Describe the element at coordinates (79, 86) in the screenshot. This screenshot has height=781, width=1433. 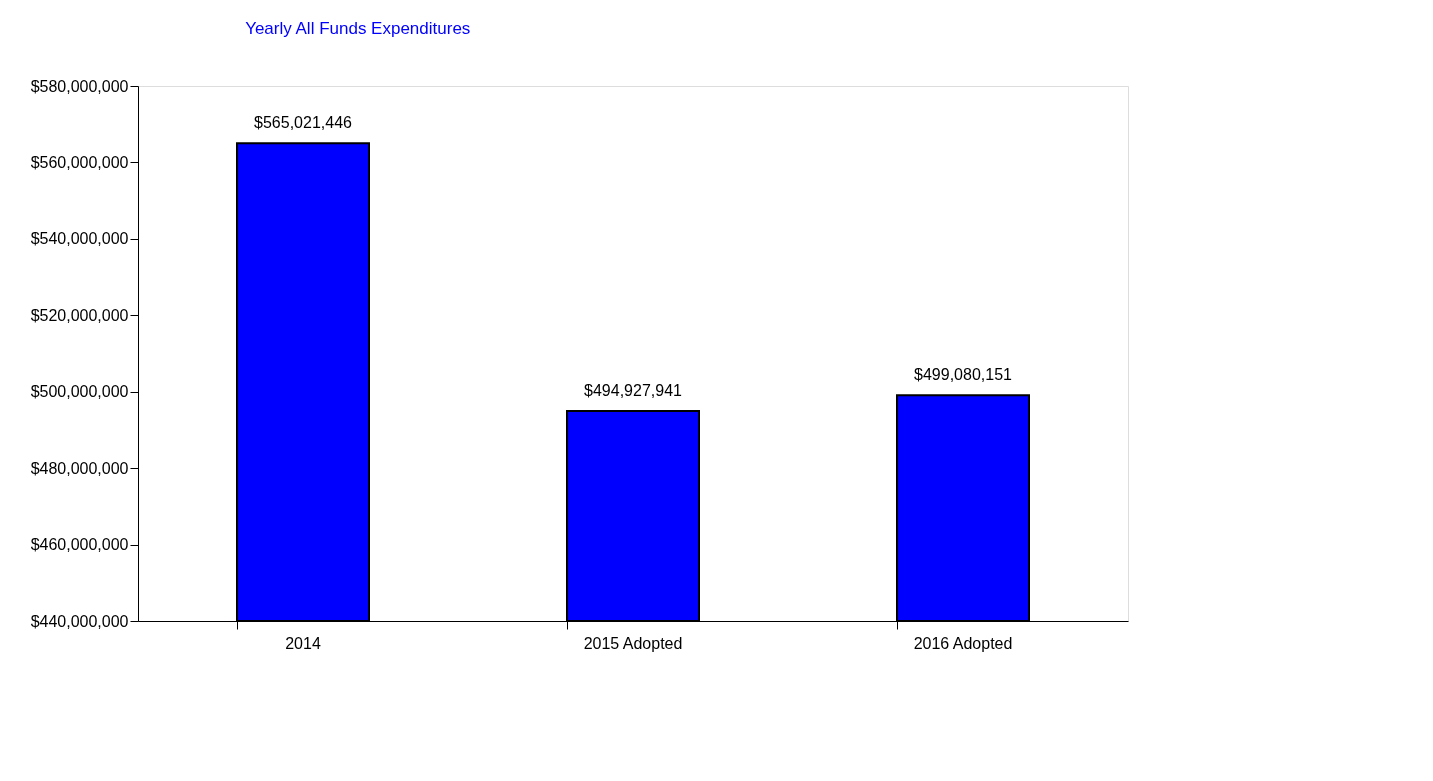
I see `y-tick-label: $580,000,000` at that location.